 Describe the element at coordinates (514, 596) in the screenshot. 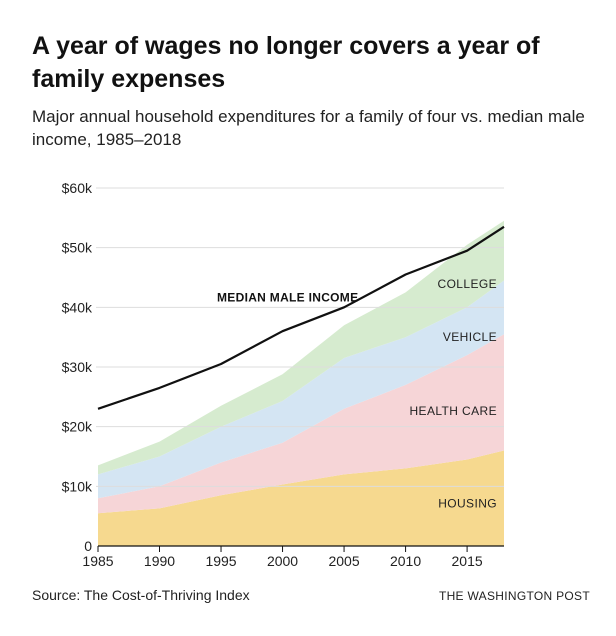

I see `publisher-credit: THE WASHINGTON POST` at that location.